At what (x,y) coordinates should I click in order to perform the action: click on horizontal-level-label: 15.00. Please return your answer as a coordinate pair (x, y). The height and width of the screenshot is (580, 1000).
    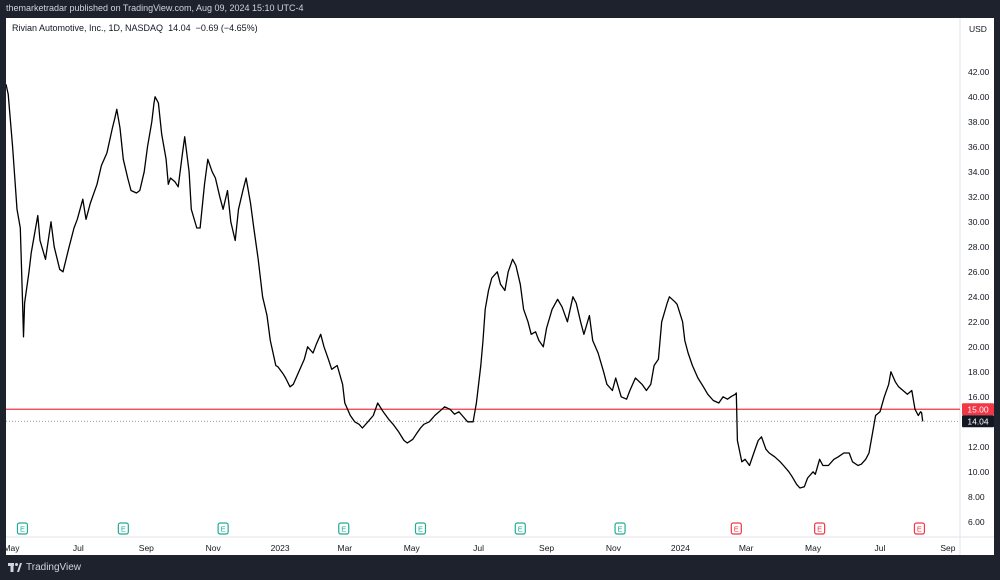
    Looking at the image, I should click on (978, 409).